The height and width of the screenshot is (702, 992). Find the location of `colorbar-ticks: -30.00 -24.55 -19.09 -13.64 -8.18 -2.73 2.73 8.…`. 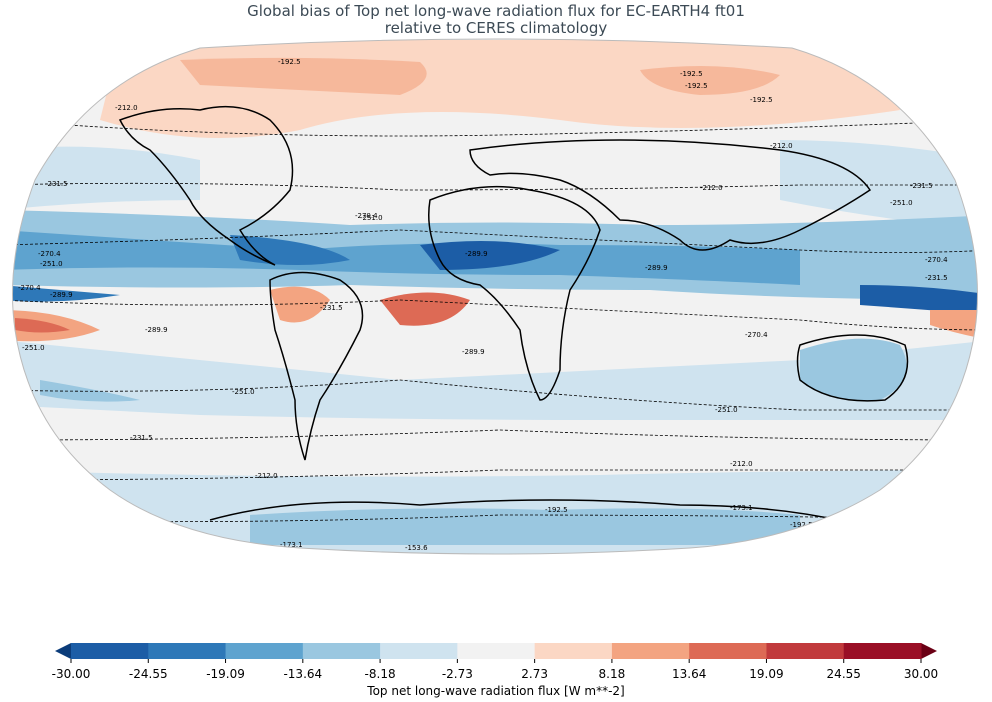

colorbar-ticks: -30.00 -24.55 -19.09 -13.64 -8.18 -2.73 2.73 8.… is located at coordinates (495, 670).